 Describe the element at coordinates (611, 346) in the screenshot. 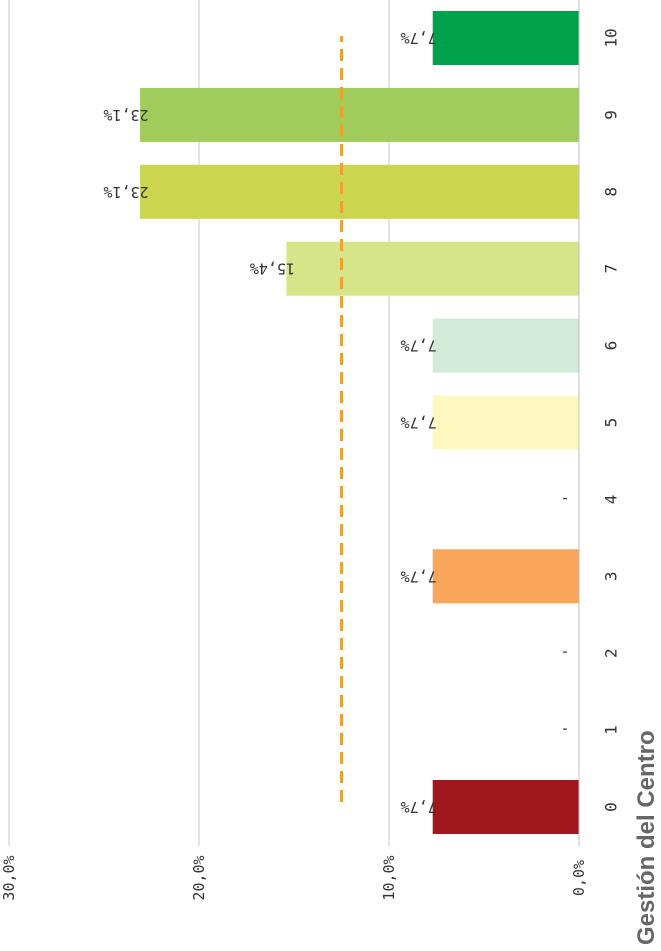

I see `category-tick-label: 6` at that location.